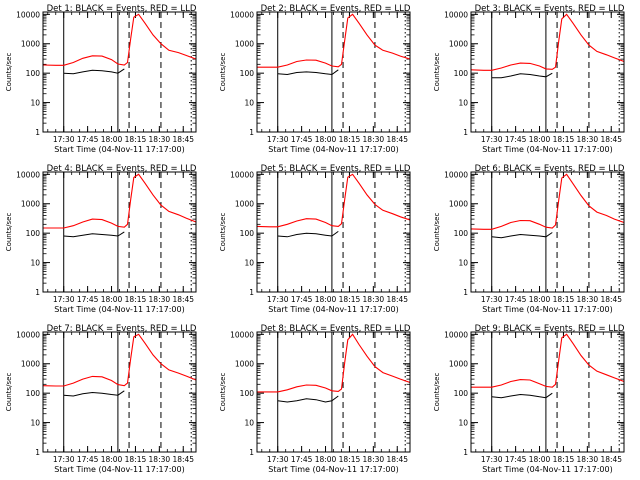  I want to click on panel-title: Det 6: BLACK = Events, RED = LLD, so click(550, 169).